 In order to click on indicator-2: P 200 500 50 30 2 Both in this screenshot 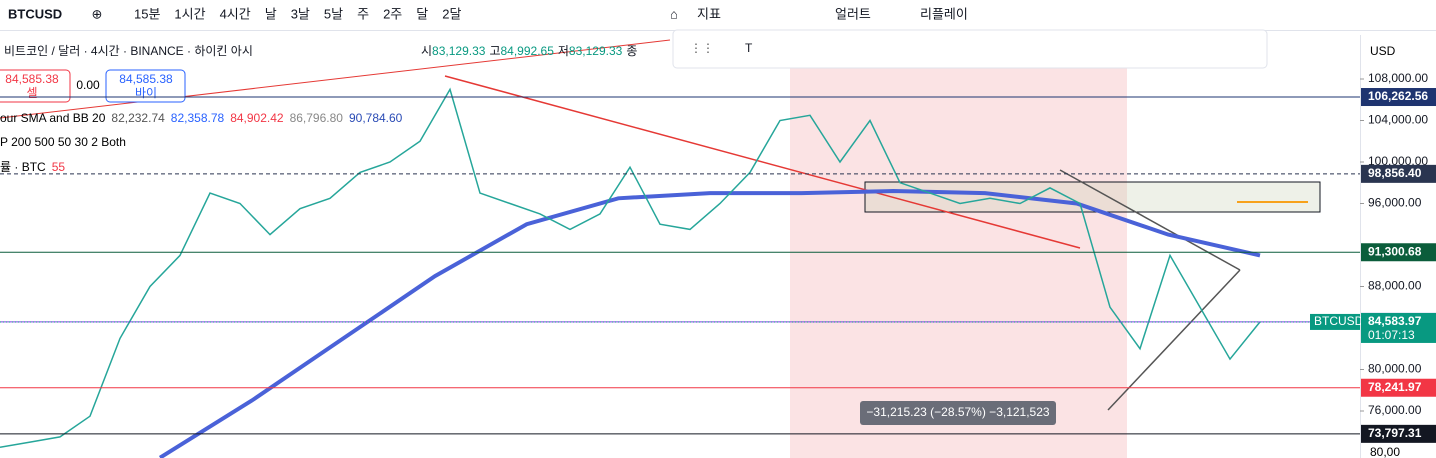, I will do `click(63, 142)`.